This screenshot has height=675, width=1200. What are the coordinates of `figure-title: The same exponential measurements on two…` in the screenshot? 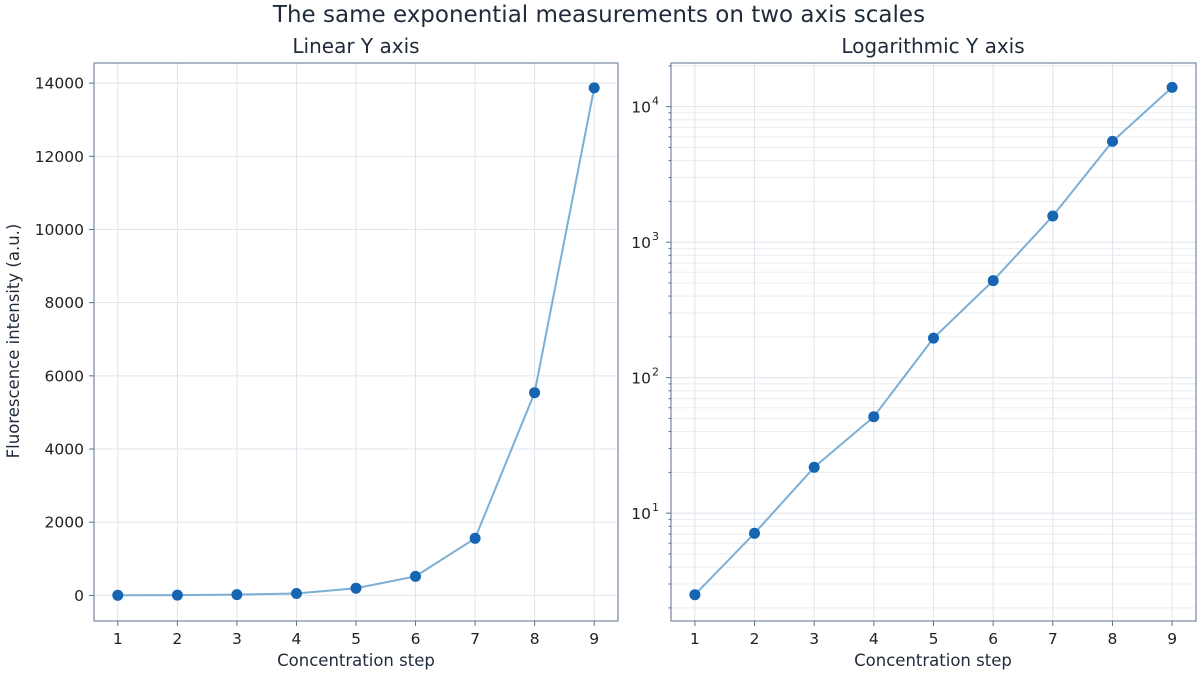 It's located at (598, 15).